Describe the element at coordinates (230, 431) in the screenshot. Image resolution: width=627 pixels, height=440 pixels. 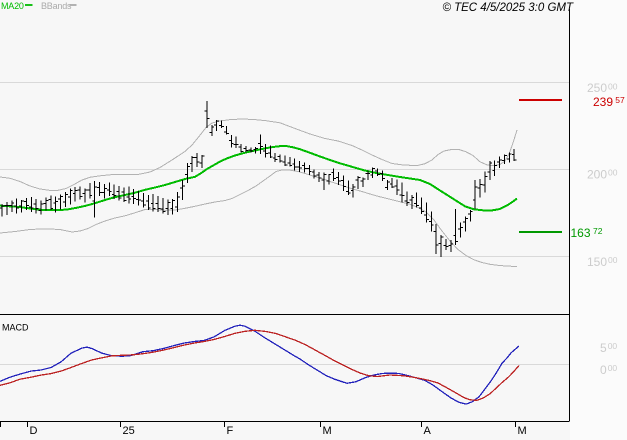
I see `svg-text: F` at that location.